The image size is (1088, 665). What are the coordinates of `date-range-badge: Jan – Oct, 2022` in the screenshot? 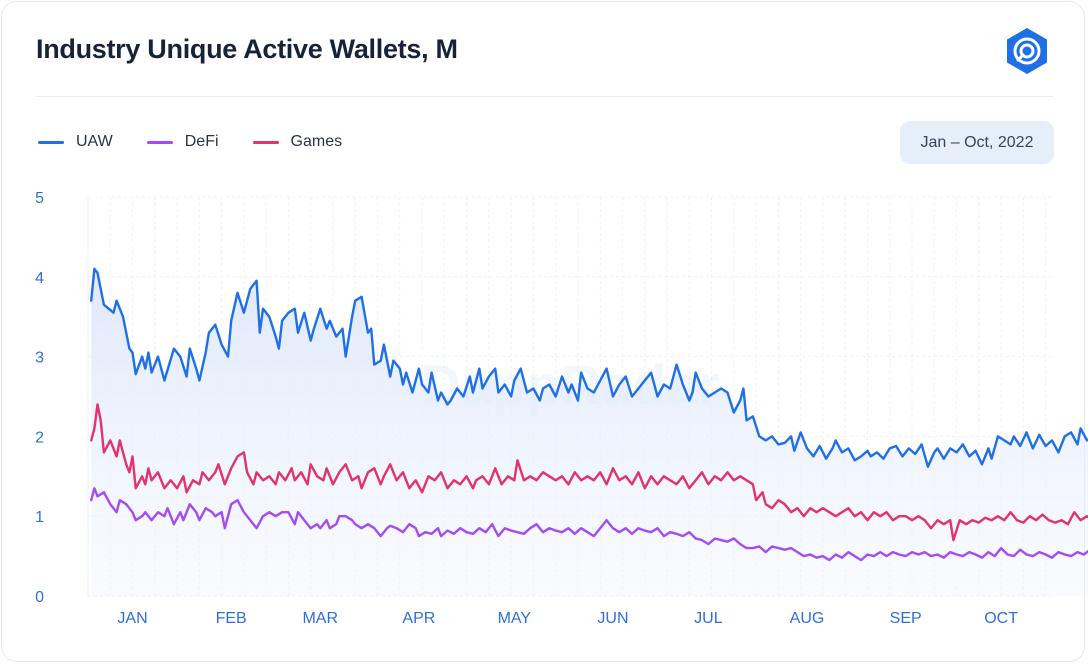 It's located at (977, 142).